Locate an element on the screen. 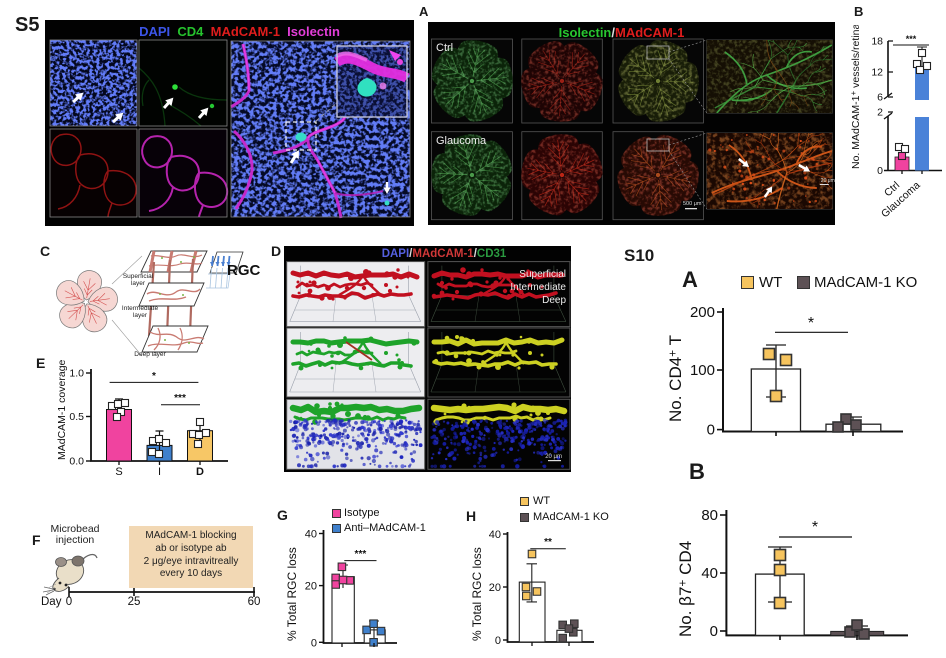 The height and width of the screenshot is (658, 946). svg-text: 6 is located at coordinates (880, 98).